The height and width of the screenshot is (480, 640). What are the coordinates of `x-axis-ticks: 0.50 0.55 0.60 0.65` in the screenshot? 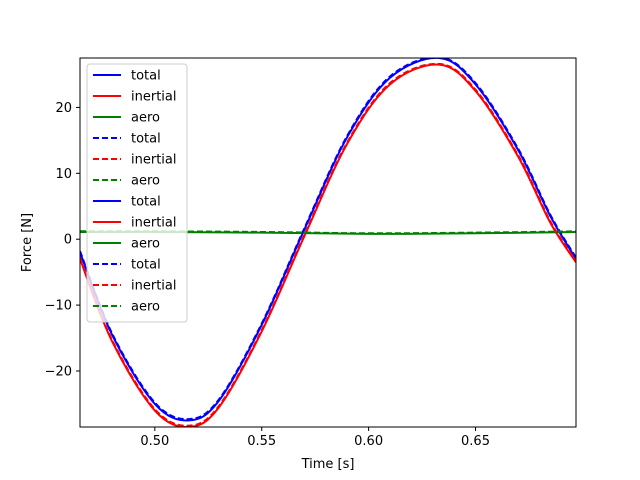 It's located at (315, 438).